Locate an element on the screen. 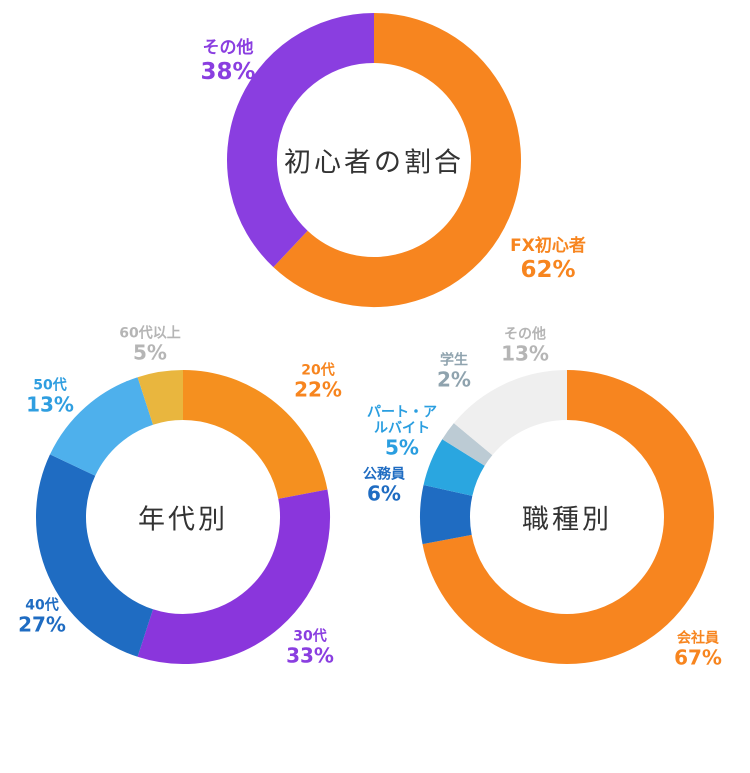 The height and width of the screenshot is (773, 750). segment-label: 20代 22% is located at coordinates (318, 381).